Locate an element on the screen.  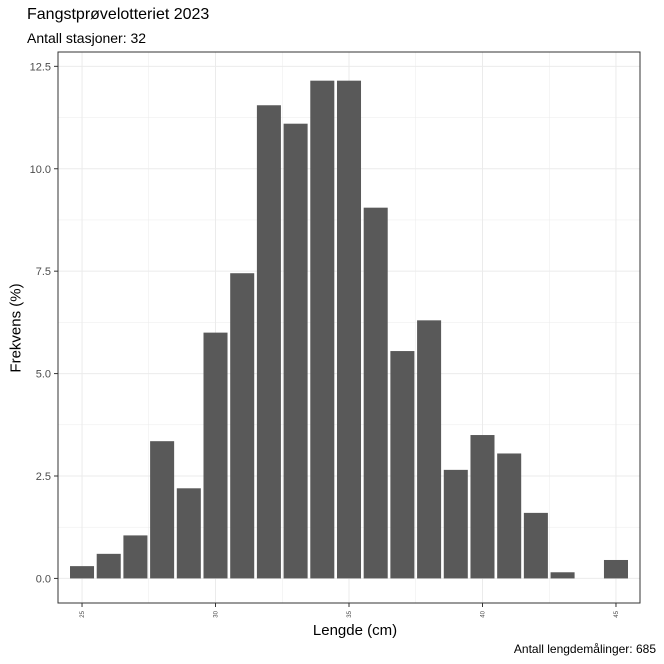
chart-title: Fangstprøvelotteriet 2023 is located at coordinates (118, 14).